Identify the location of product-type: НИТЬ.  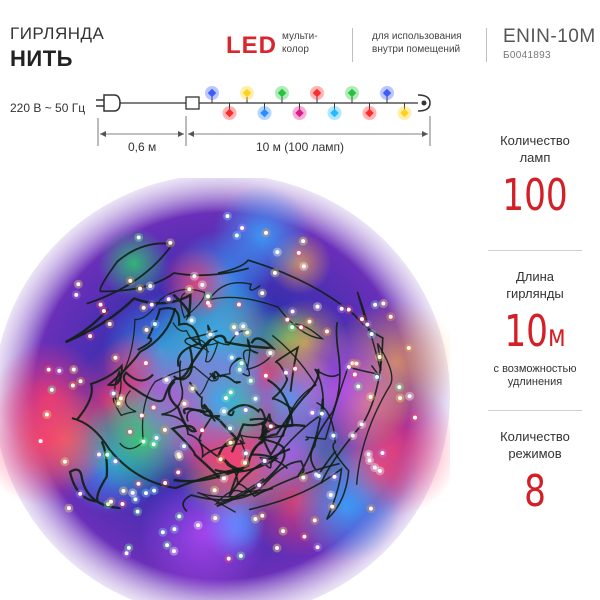
(41, 58).